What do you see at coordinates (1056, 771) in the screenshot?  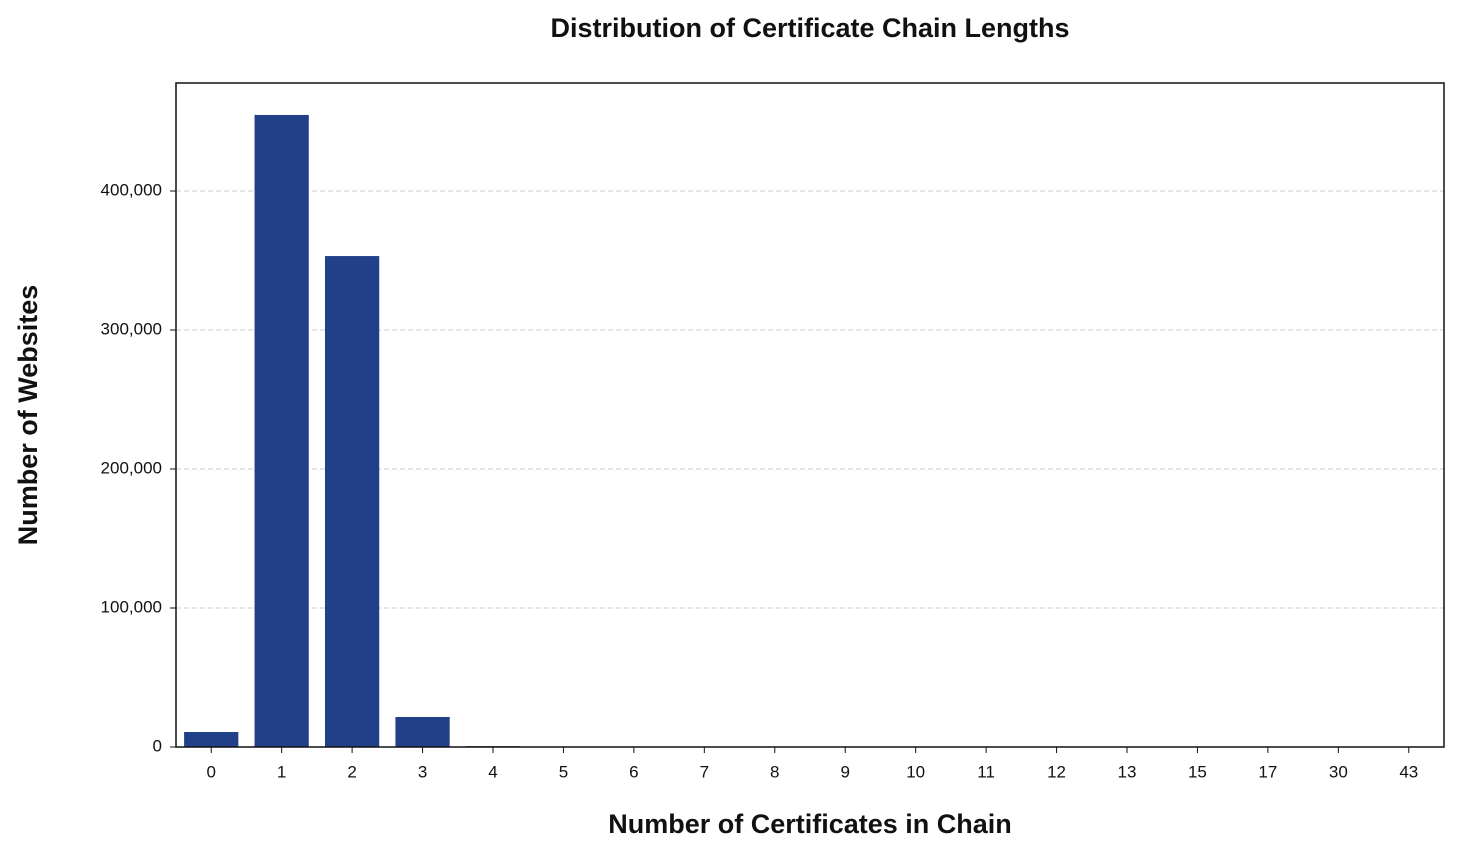 I see `x-tick-label: 12` at bounding box center [1056, 771].